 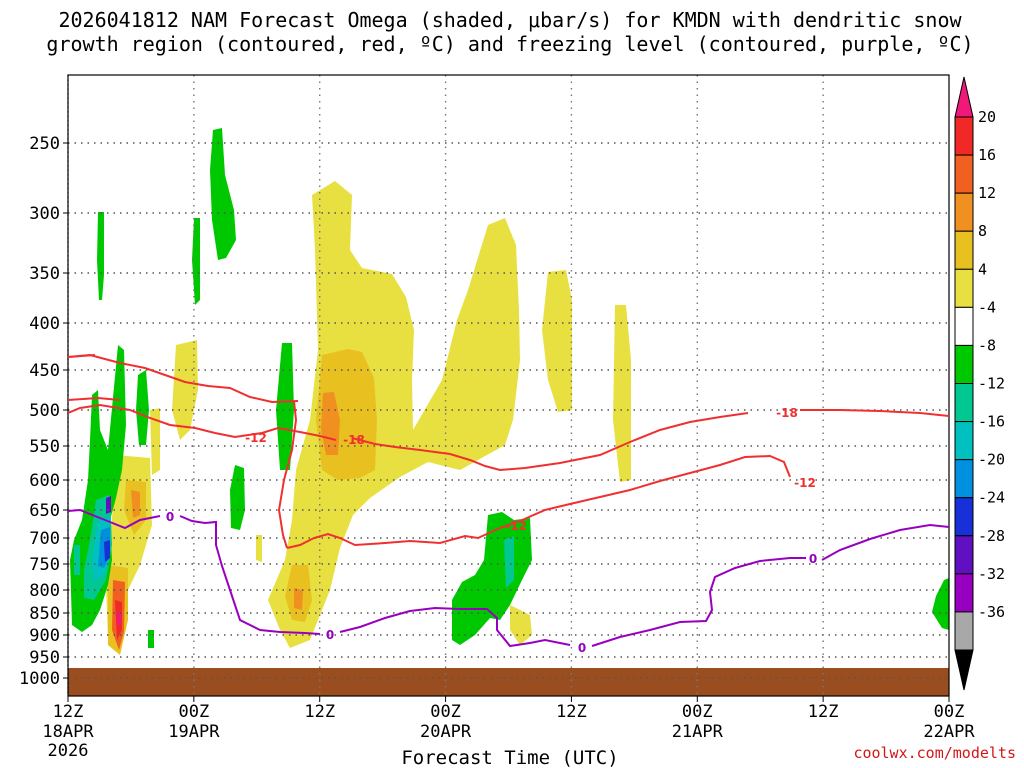 I want to click on y-tick-label: 300, so click(x=44, y=214).